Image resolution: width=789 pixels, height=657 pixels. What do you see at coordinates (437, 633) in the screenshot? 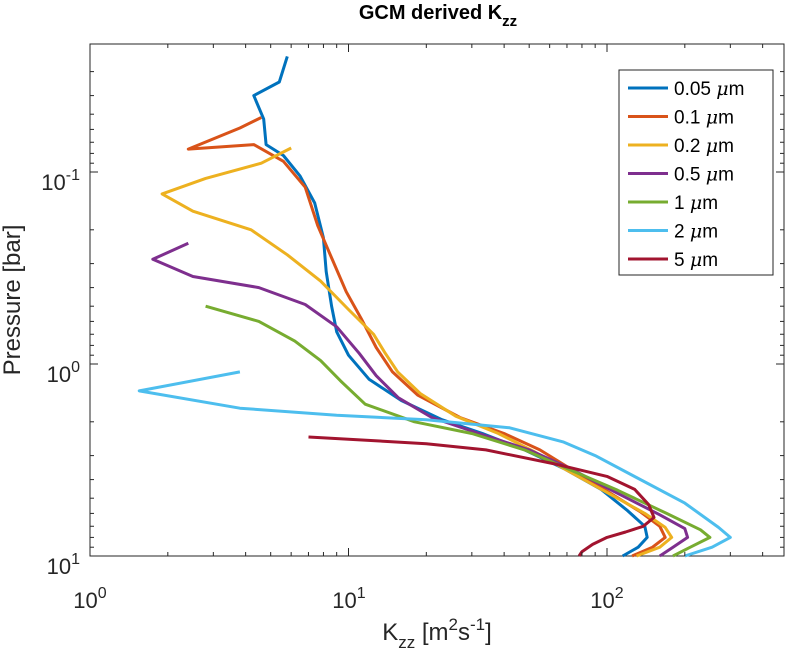
I see `x-axis-label: Kzz [m2s-1]` at bounding box center [437, 633].